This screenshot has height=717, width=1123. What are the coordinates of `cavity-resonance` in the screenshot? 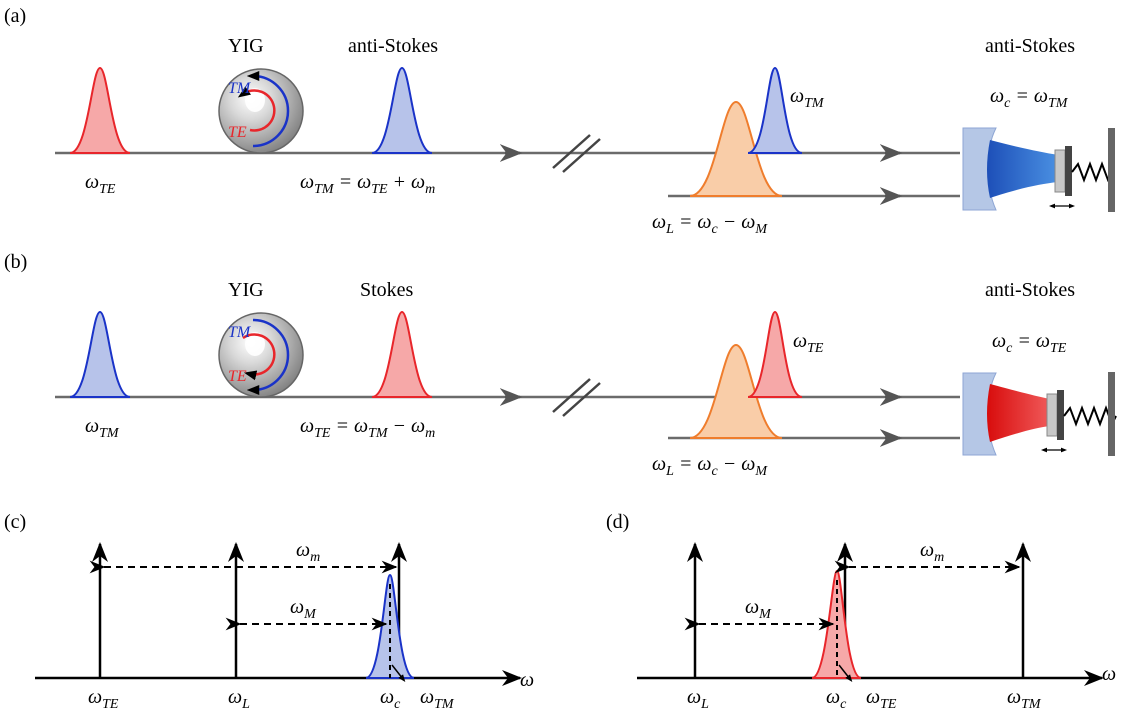 It's located at (390, 626).